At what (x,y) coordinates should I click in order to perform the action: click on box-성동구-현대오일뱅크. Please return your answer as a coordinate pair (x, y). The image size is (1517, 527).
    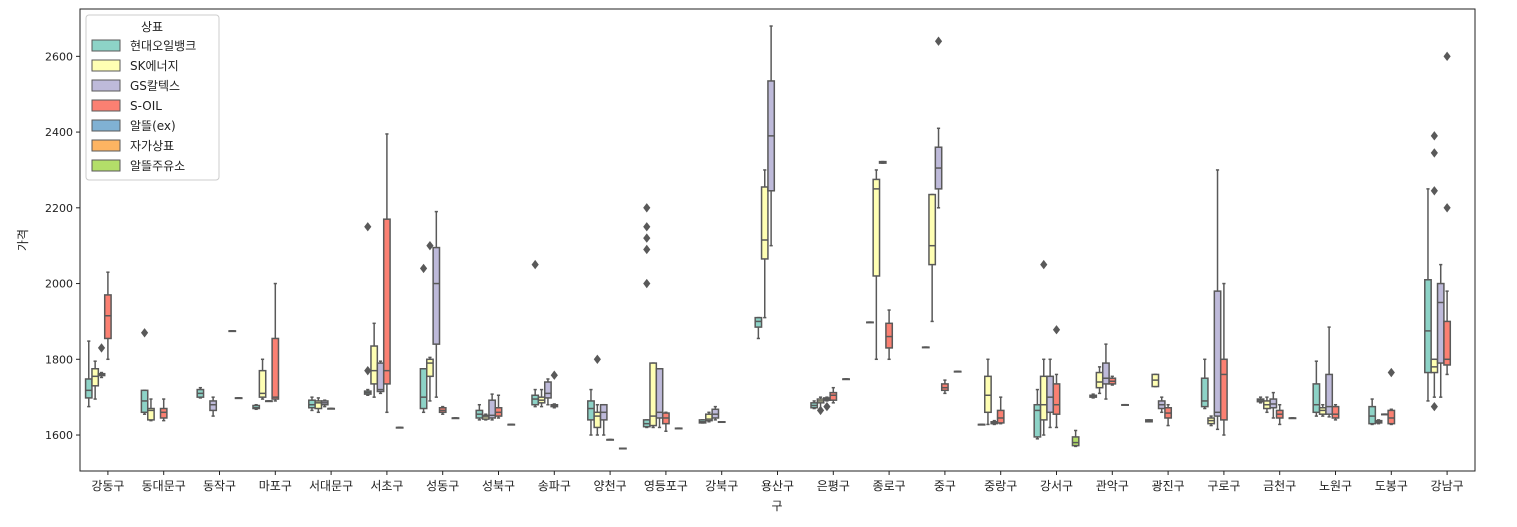
    Looking at the image, I should click on (423, 338).